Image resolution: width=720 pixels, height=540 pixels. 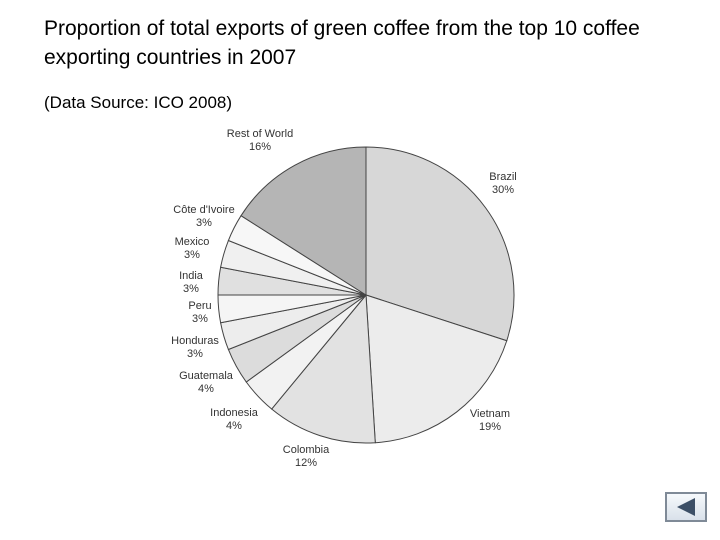 What do you see at coordinates (436, 369) in the screenshot?
I see `pie-slice-vietnam` at bounding box center [436, 369].